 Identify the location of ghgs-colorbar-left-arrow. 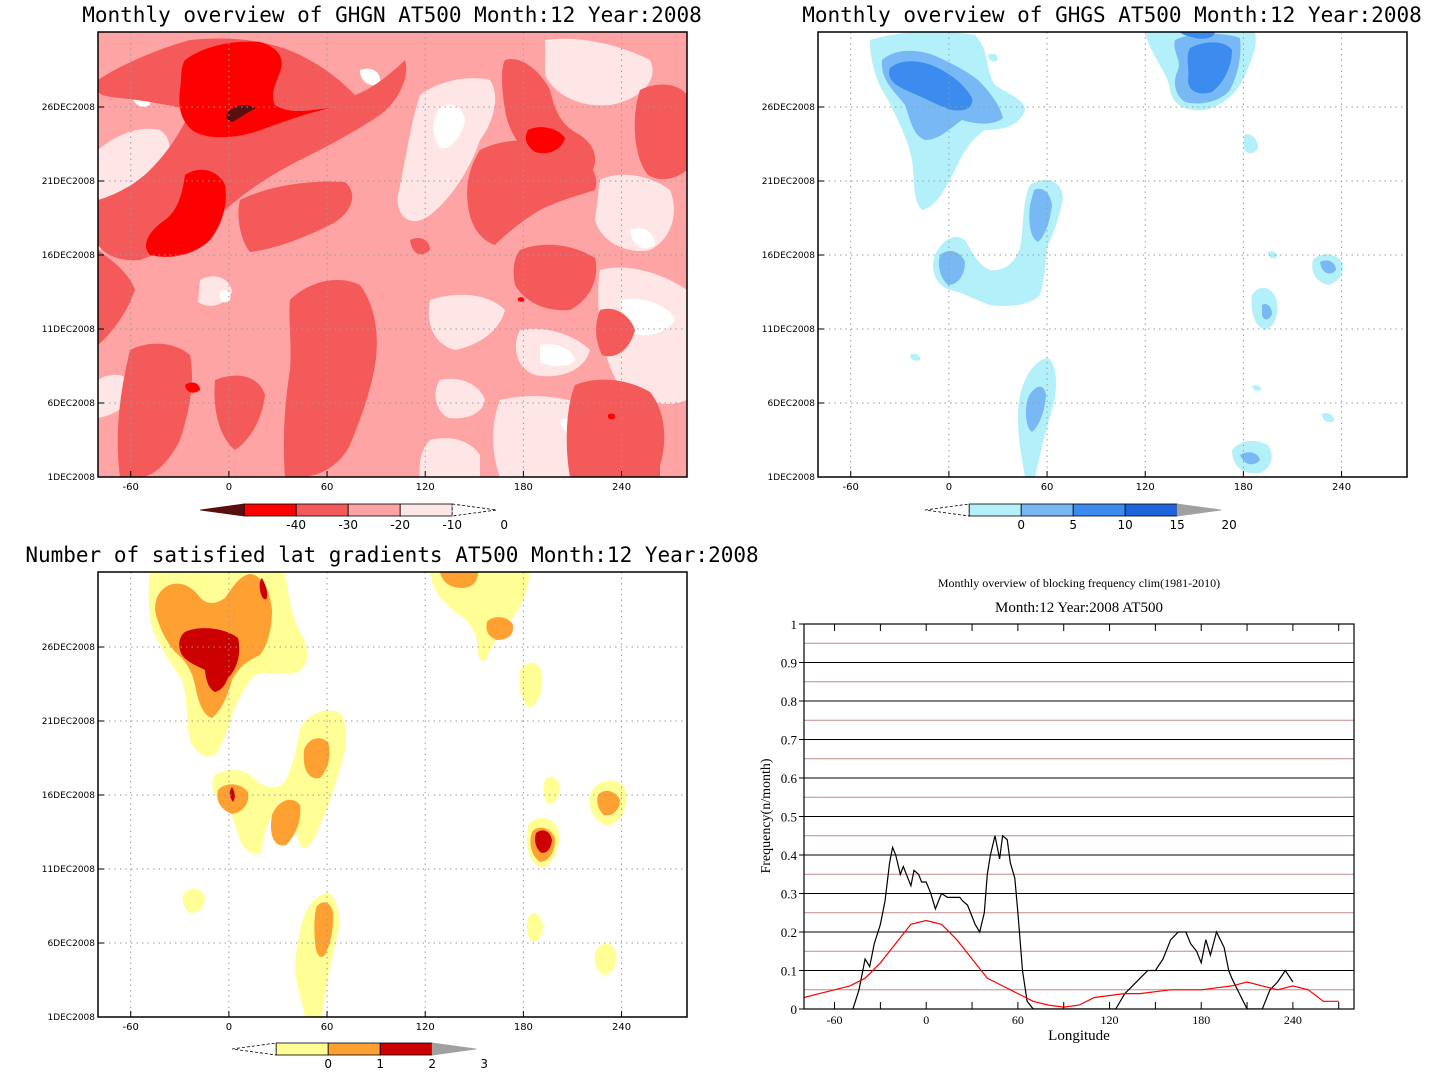
(947, 510).